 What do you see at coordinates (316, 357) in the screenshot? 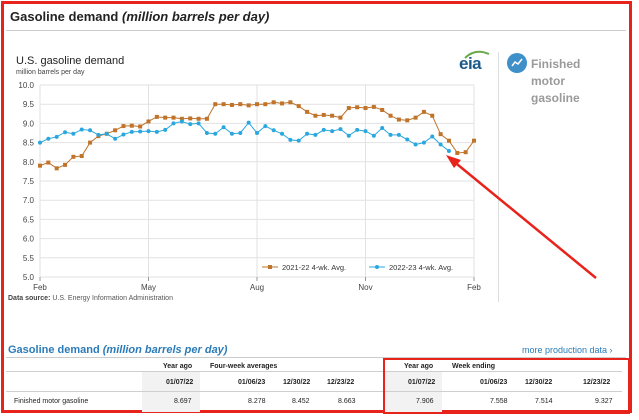
I see `table-divider` at bounding box center [316, 357].